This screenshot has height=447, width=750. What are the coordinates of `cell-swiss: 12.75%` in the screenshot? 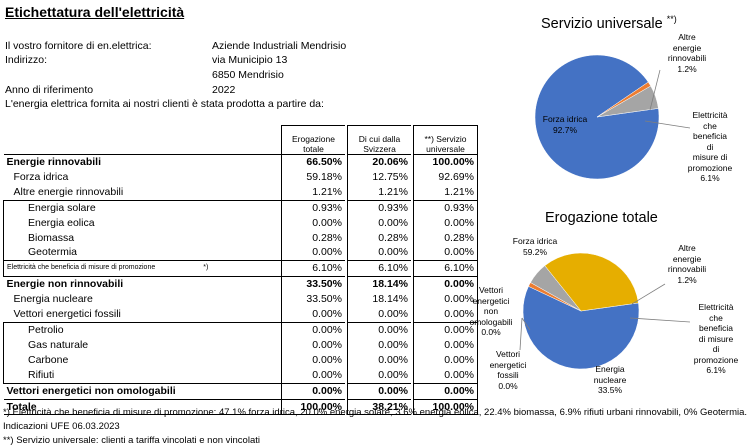 It's located at (379, 177).